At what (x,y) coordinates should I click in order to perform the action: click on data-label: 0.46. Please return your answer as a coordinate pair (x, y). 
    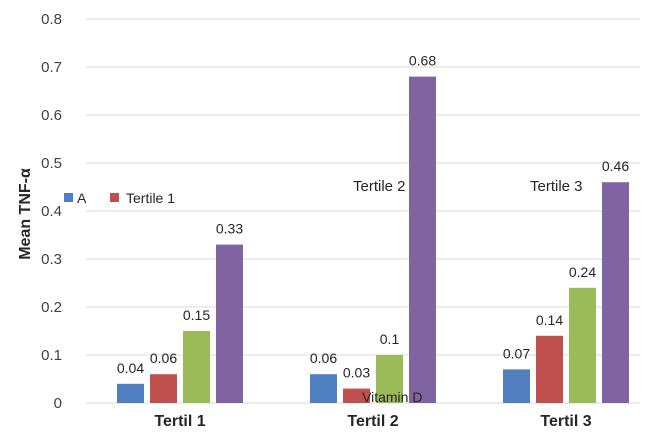
    Looking at the image, I should click on (615, 166).